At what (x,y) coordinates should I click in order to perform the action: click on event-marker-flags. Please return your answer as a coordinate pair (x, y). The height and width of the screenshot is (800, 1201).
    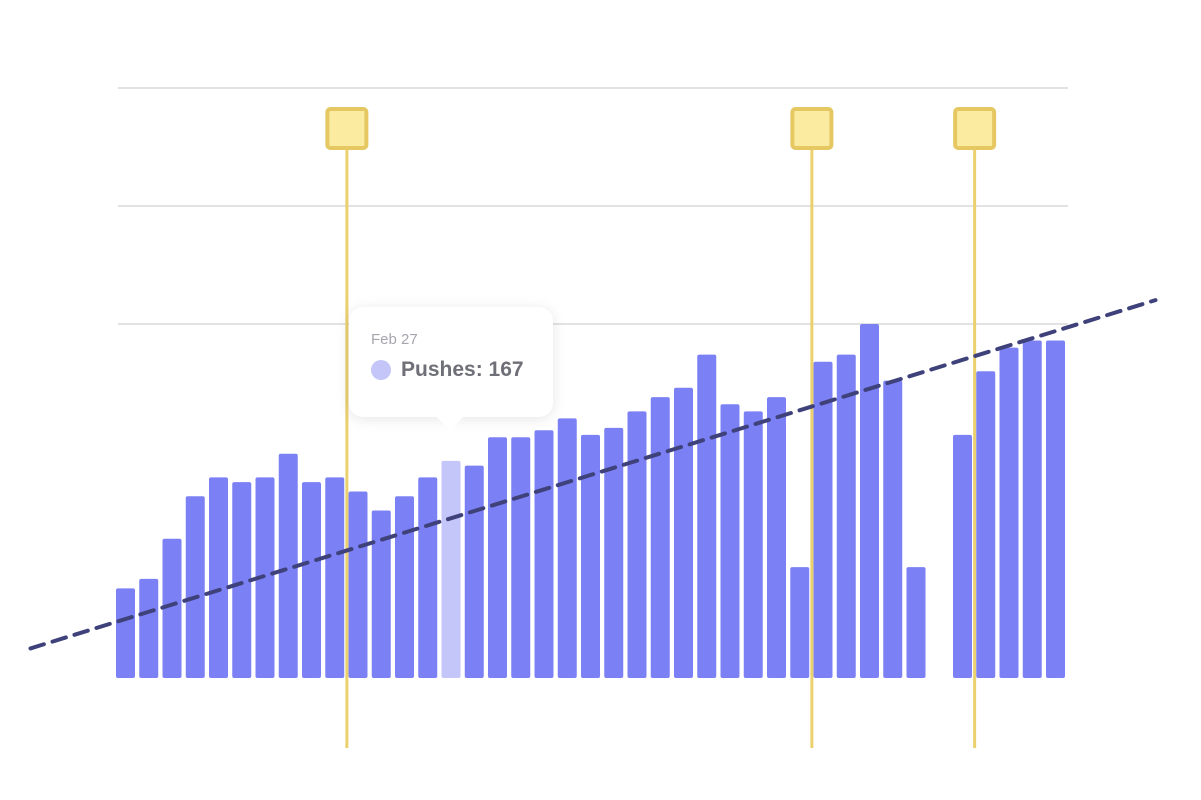
    Looking at the image, I should click on (661, 128).